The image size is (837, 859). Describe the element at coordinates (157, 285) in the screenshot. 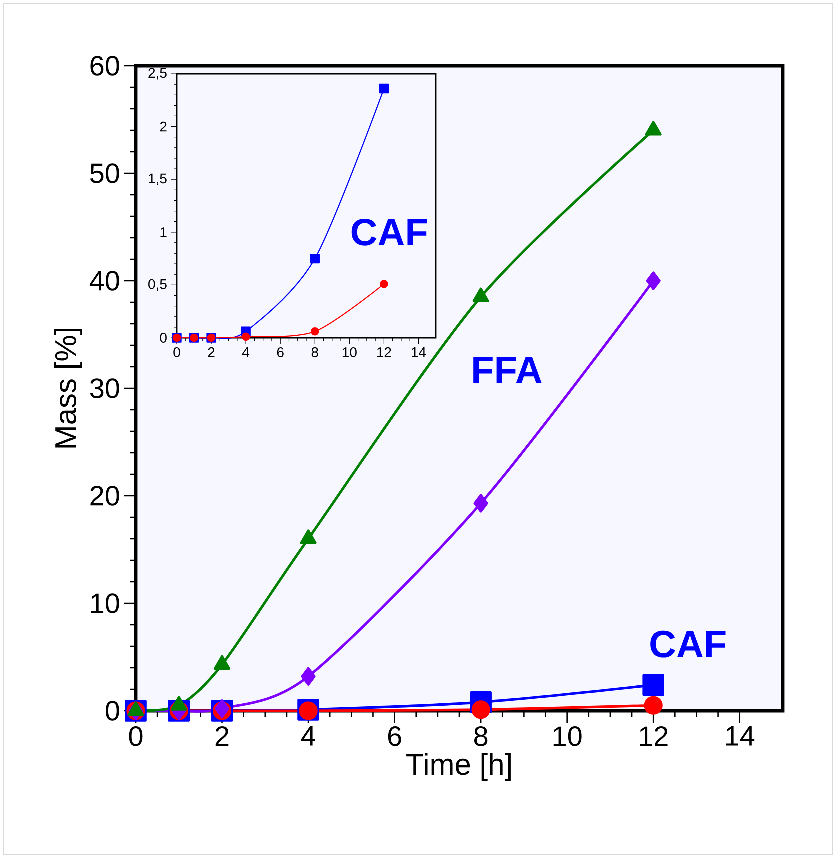

I see `y-tick-label: 0,5` at that location.